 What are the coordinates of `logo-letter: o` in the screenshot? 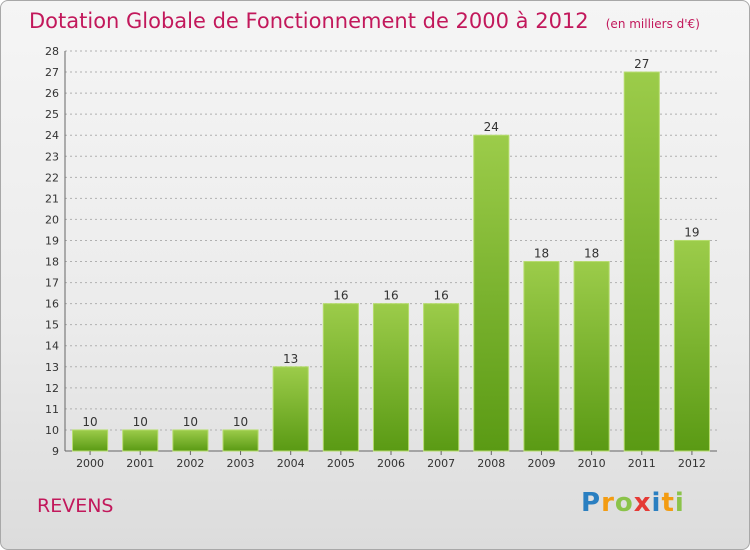 It's located at (624, 503).